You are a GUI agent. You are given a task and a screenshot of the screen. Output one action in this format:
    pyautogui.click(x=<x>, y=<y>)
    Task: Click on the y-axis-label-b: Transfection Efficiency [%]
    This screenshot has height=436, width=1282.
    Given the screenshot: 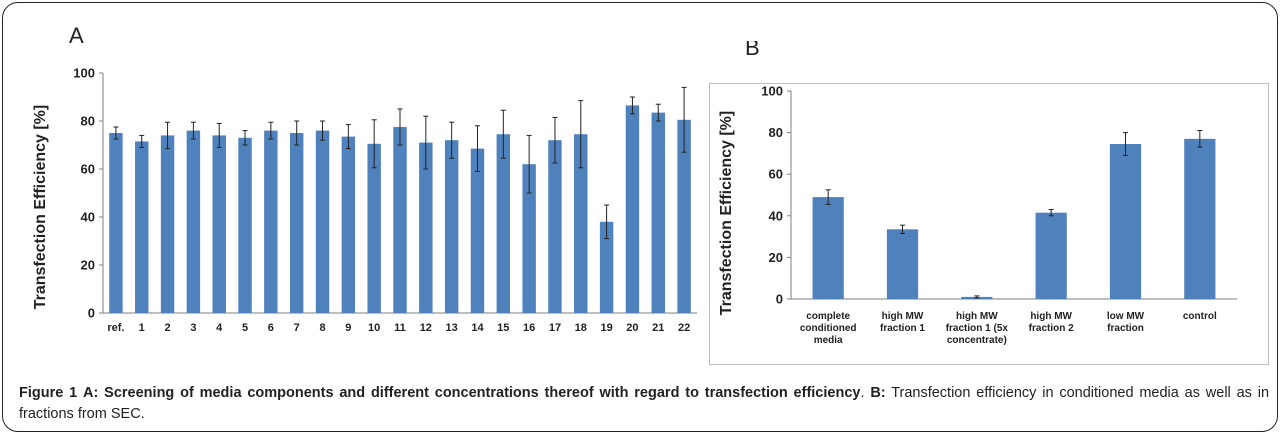 What is the action you would take?
    pyautogui.click(x=726, y=213)
    